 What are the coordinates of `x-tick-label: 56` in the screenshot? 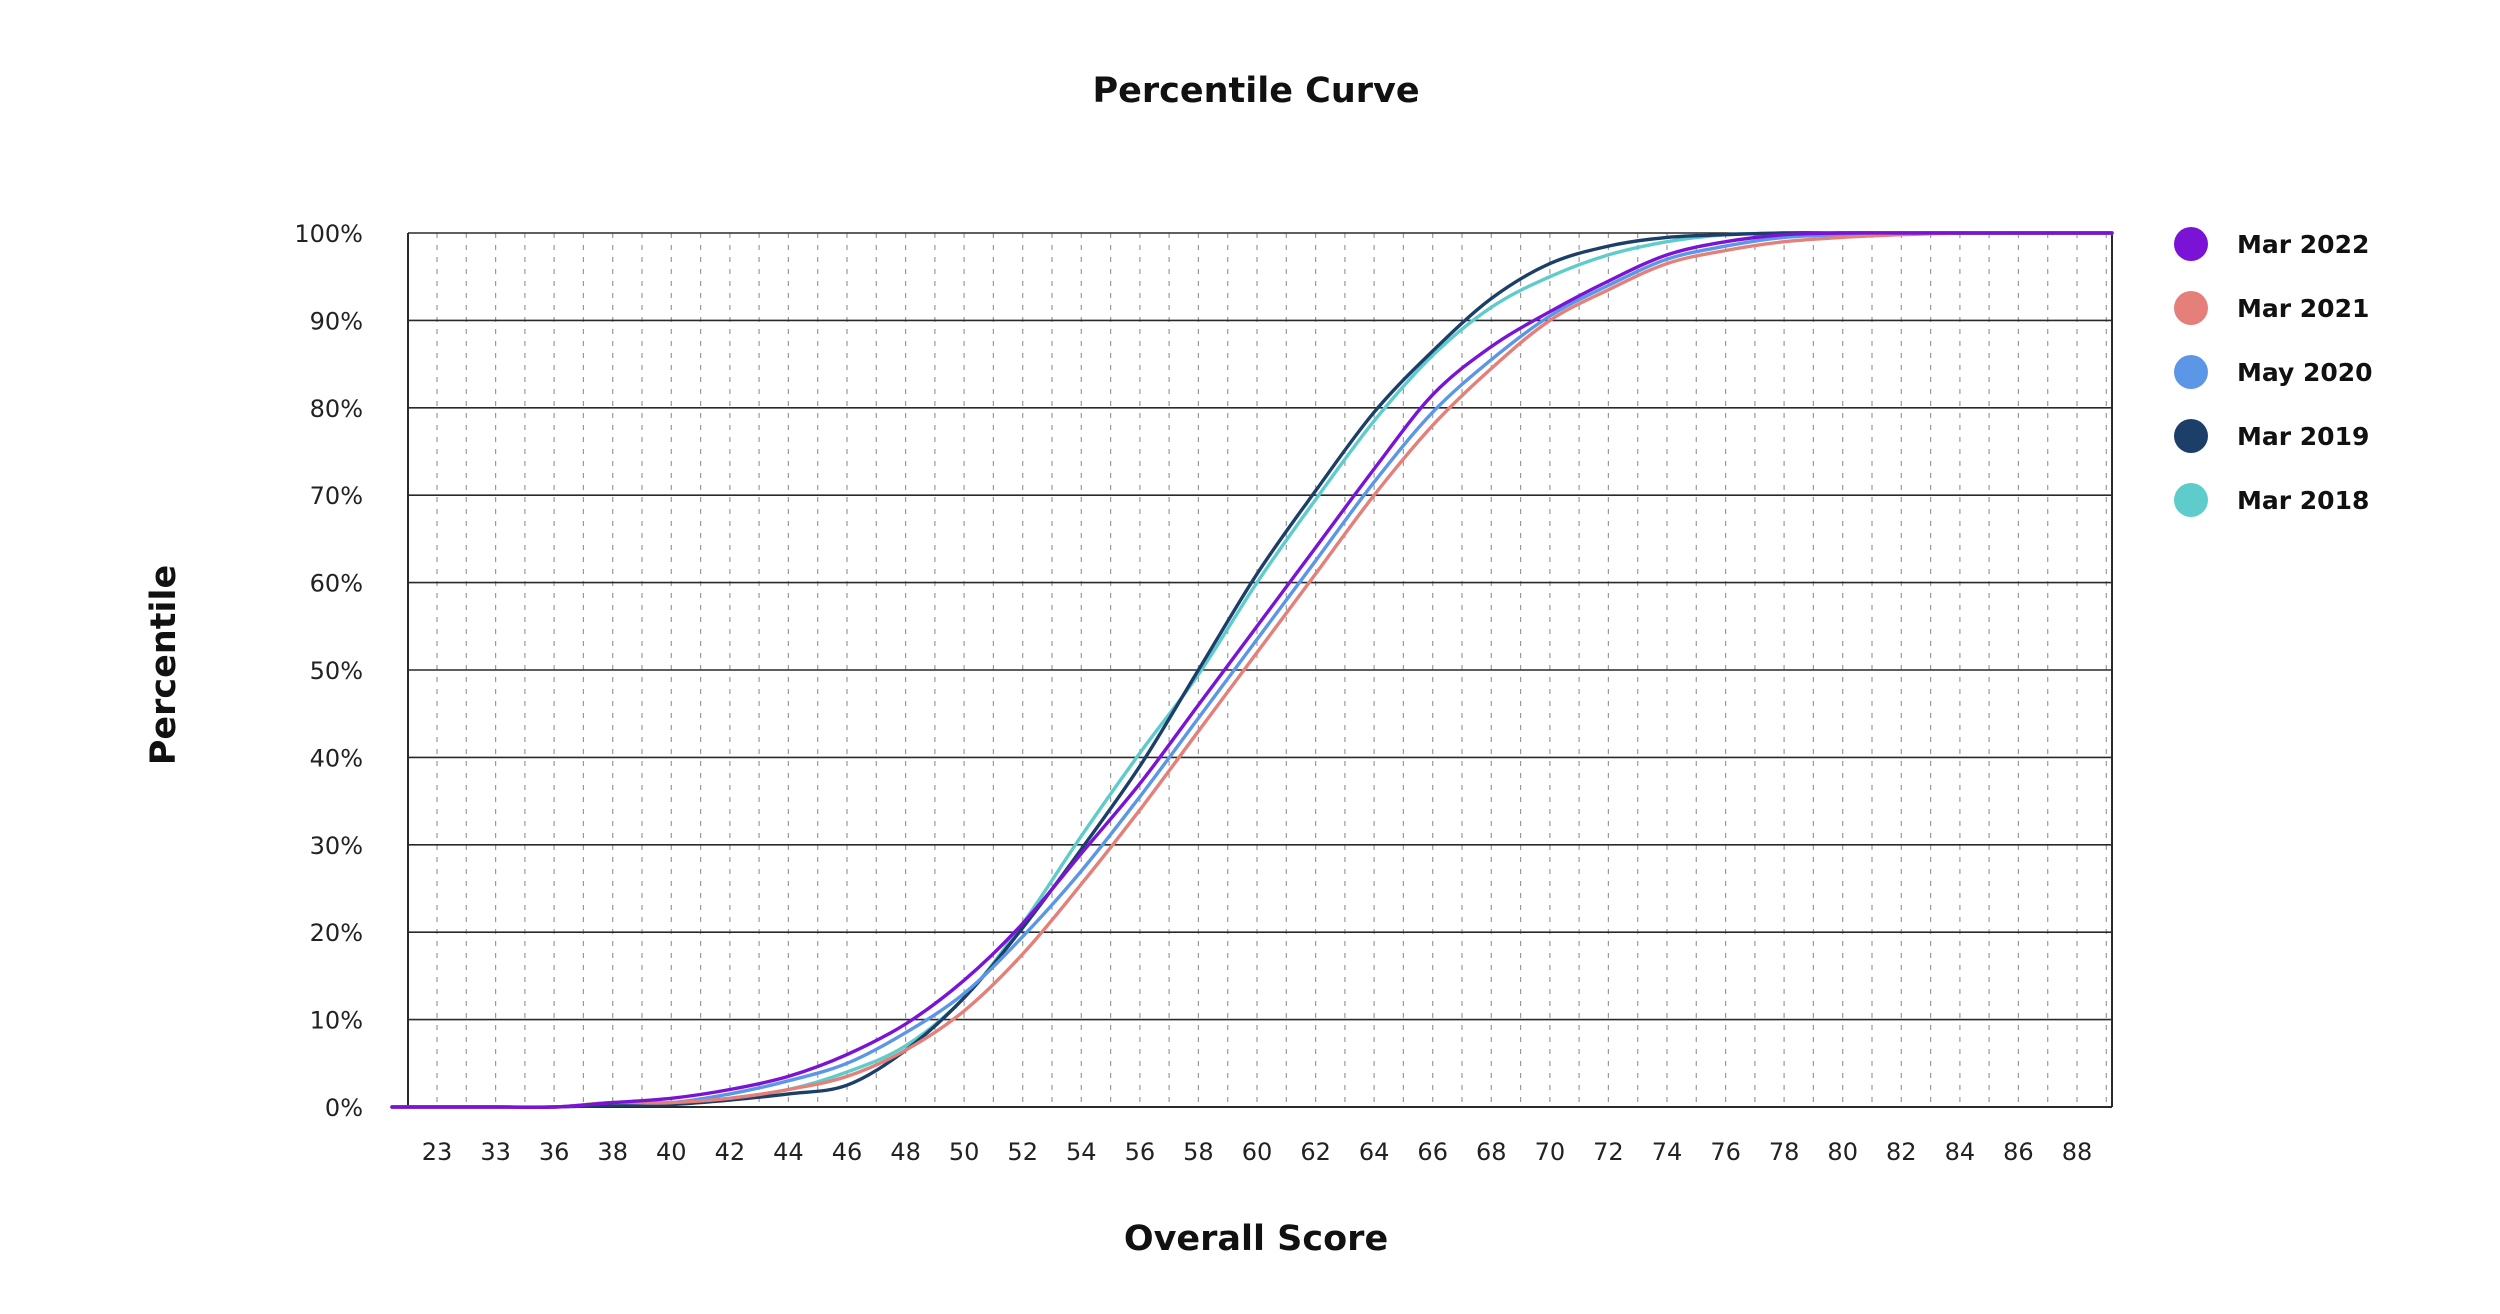 It's located at (1140, 1152).